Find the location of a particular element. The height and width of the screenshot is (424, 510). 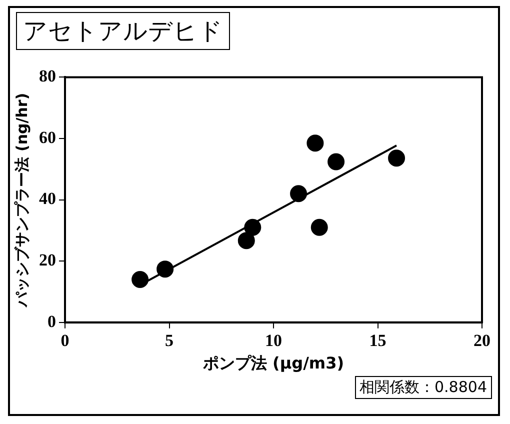

y-tick-label: 40 is located at coordinates (47, 198).